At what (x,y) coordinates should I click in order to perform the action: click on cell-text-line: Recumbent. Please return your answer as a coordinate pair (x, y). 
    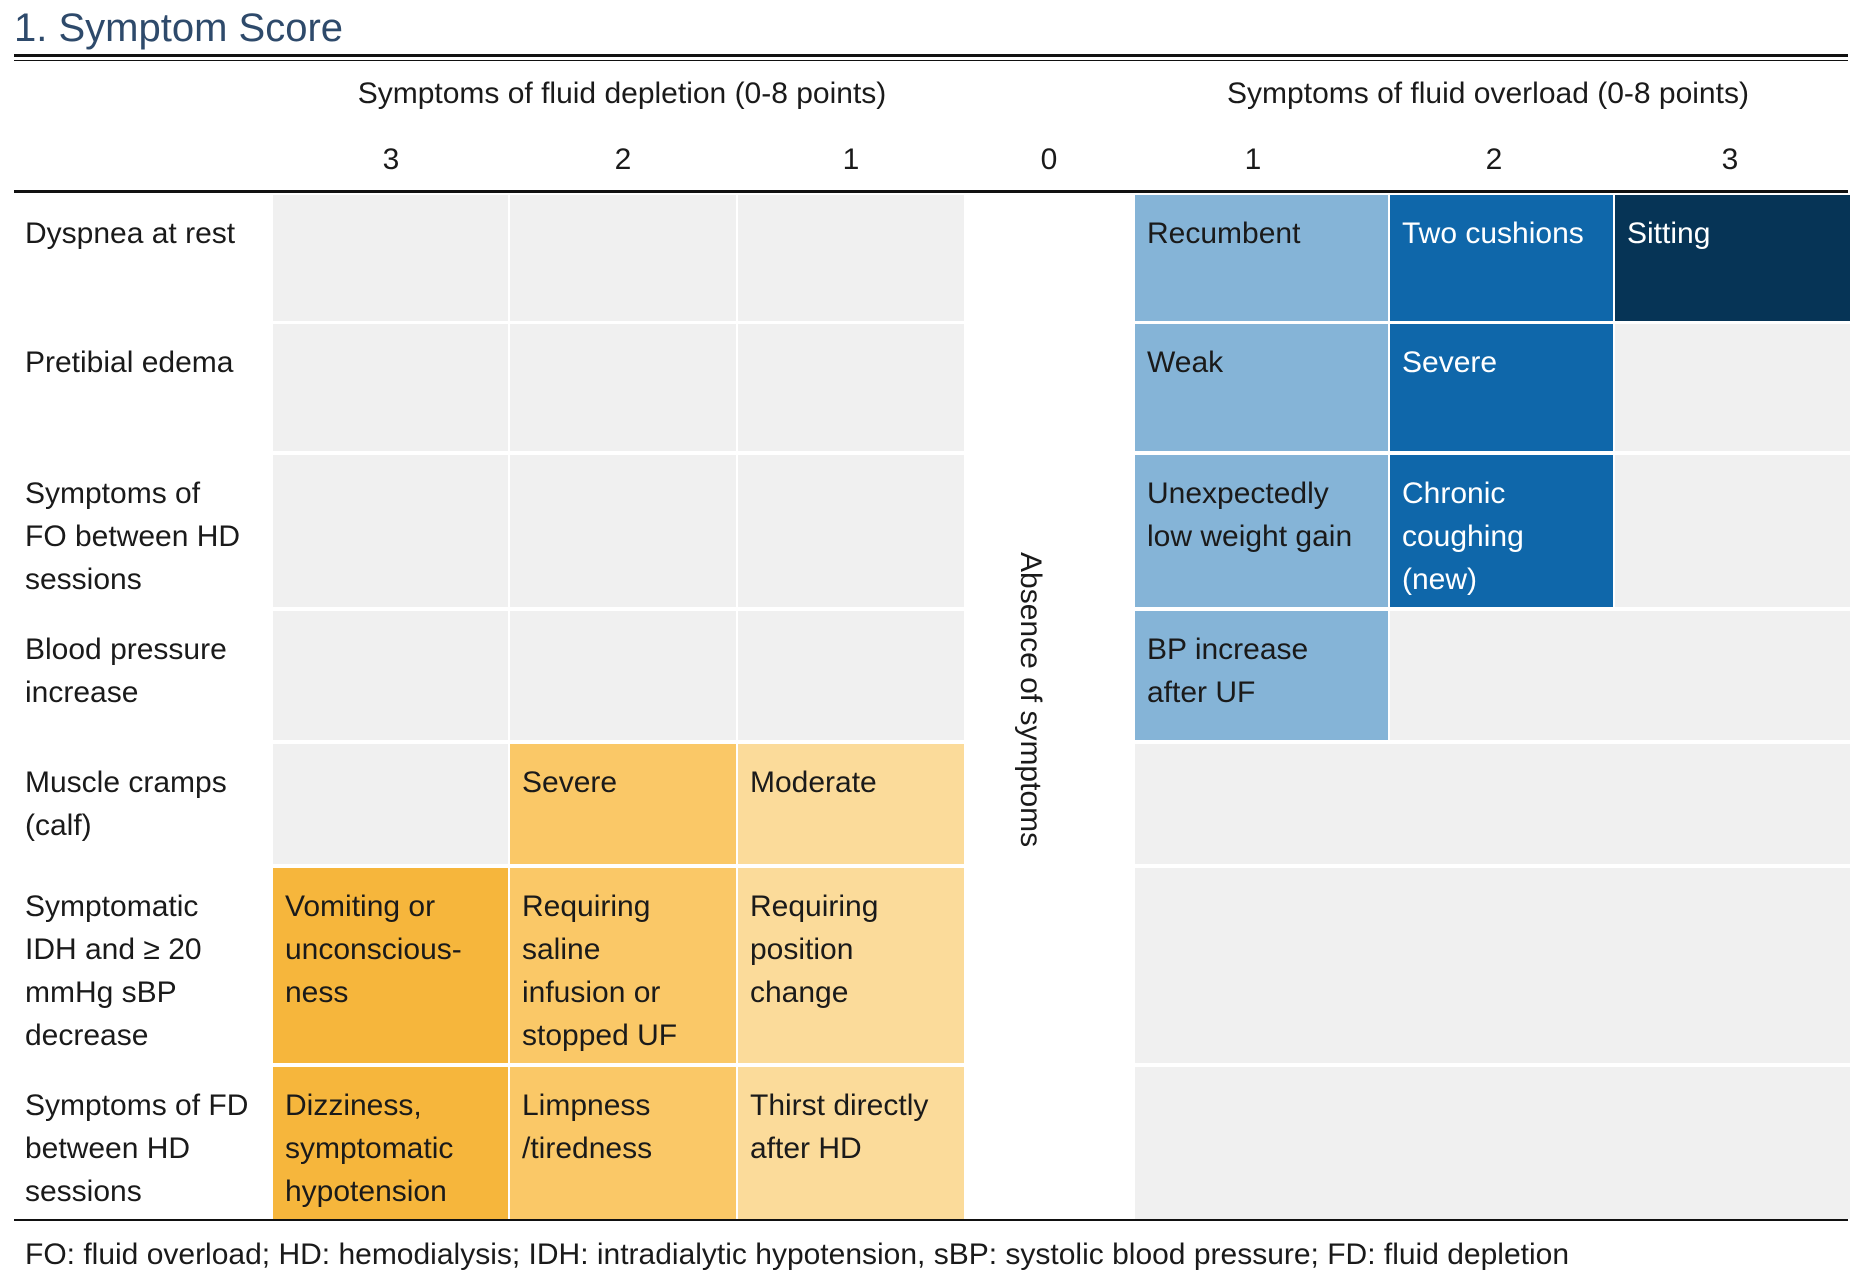
    Looking at the image, I should click on (1224, 233).